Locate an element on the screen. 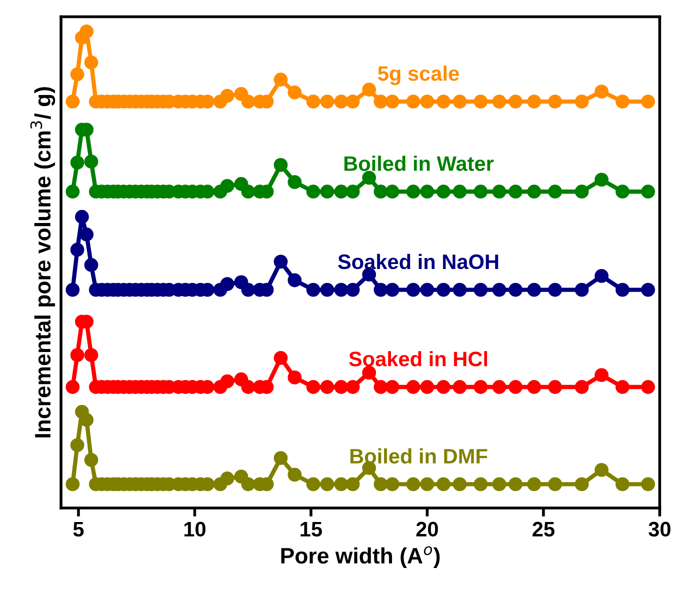 The image size is (678, 597). series-label: Soaked in HCl is located at coordinates (418, 358).